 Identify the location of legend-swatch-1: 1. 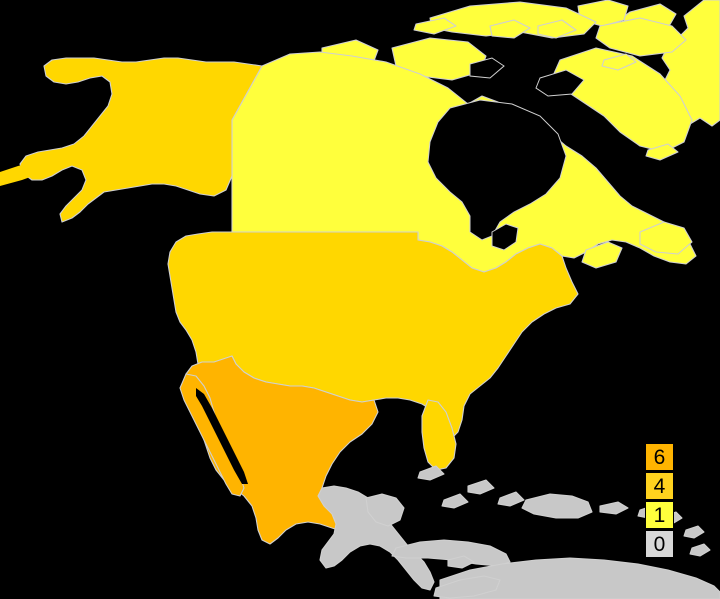
(659, 515).